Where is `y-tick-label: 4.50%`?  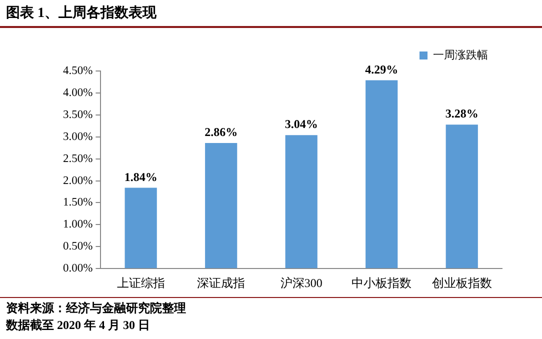
y-tick-label: 4.50% is located at coordinates (78, 71).